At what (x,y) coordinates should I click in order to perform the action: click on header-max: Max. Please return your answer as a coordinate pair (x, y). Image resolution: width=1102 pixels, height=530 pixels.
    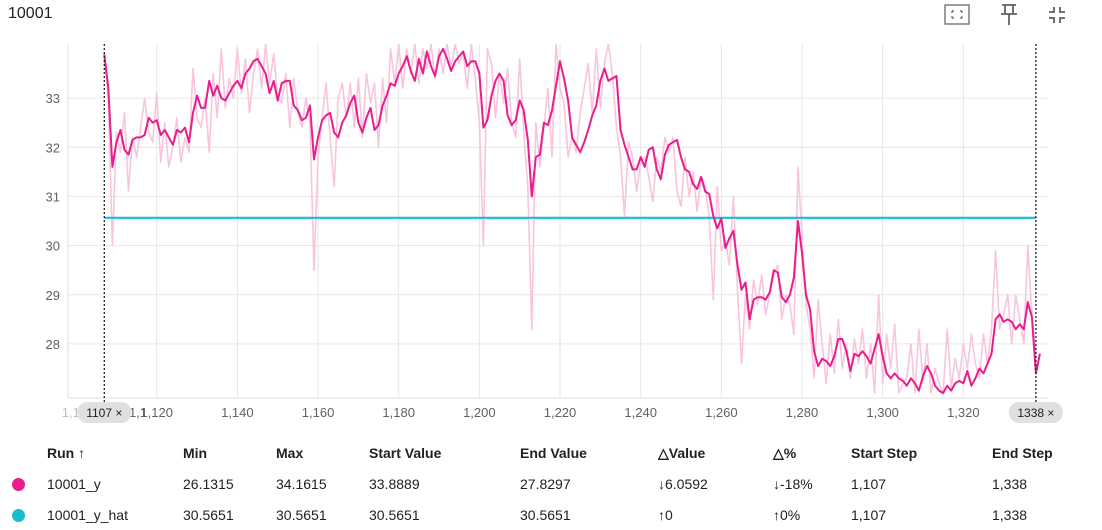
    Looking at the image, I should click on (290, 453).